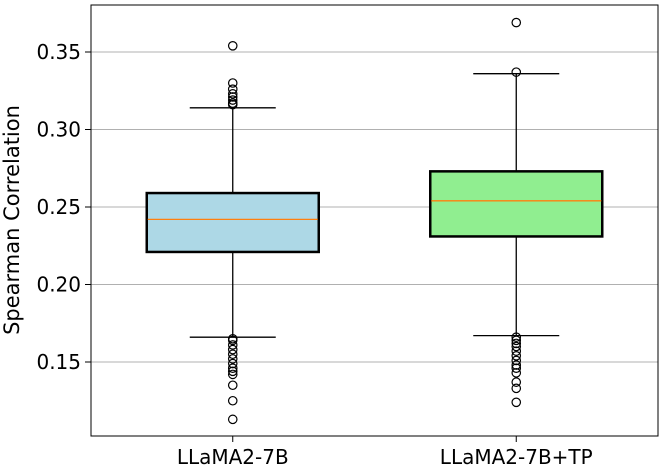 The image size is (665, 466). What do you see at coordinates (233, 455) in the screenshot?
I see `x-tick-label: LLaMA2-7B` at bounding box center [233, 455].